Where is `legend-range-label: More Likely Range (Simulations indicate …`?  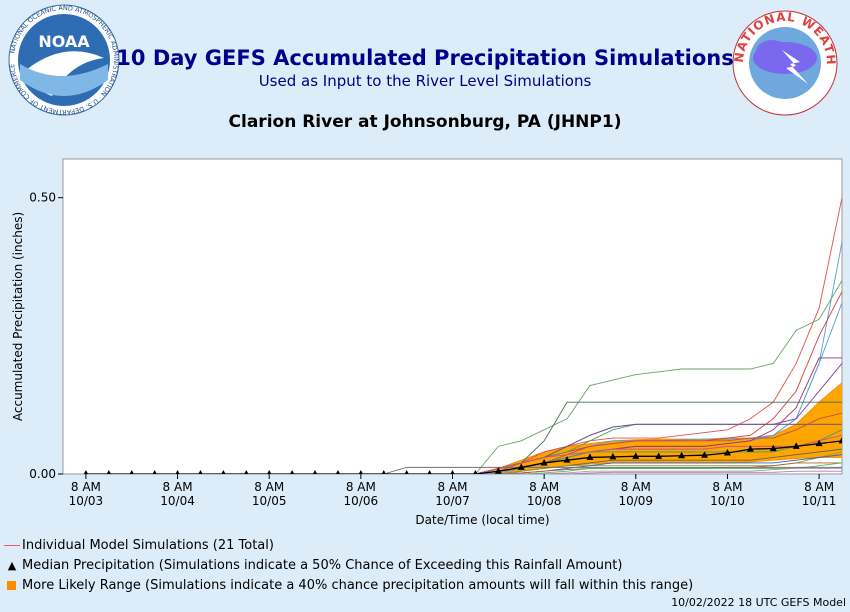 legend-range-label: More Likely Range (Simulations indicate … is located at coordinates (358, 585).